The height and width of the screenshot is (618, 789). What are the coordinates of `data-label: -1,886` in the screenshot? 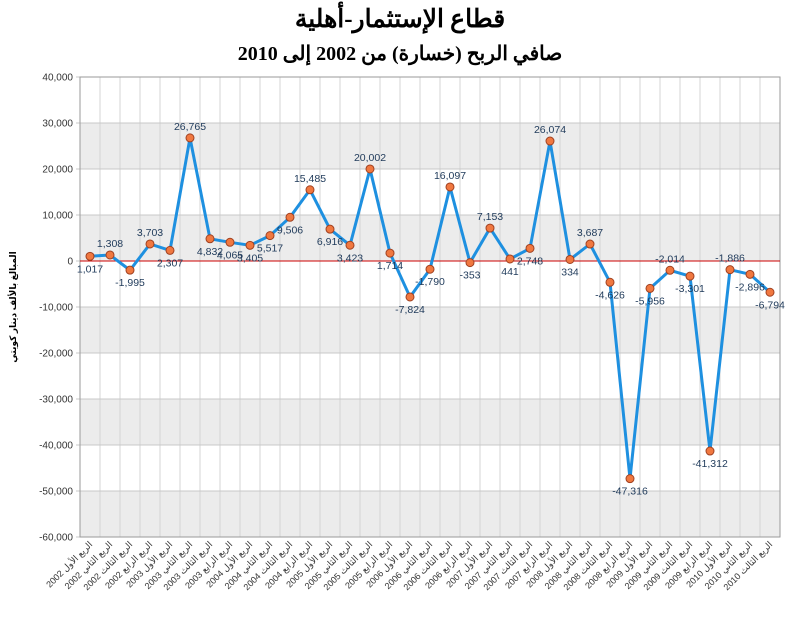 It's located at (730, 259).